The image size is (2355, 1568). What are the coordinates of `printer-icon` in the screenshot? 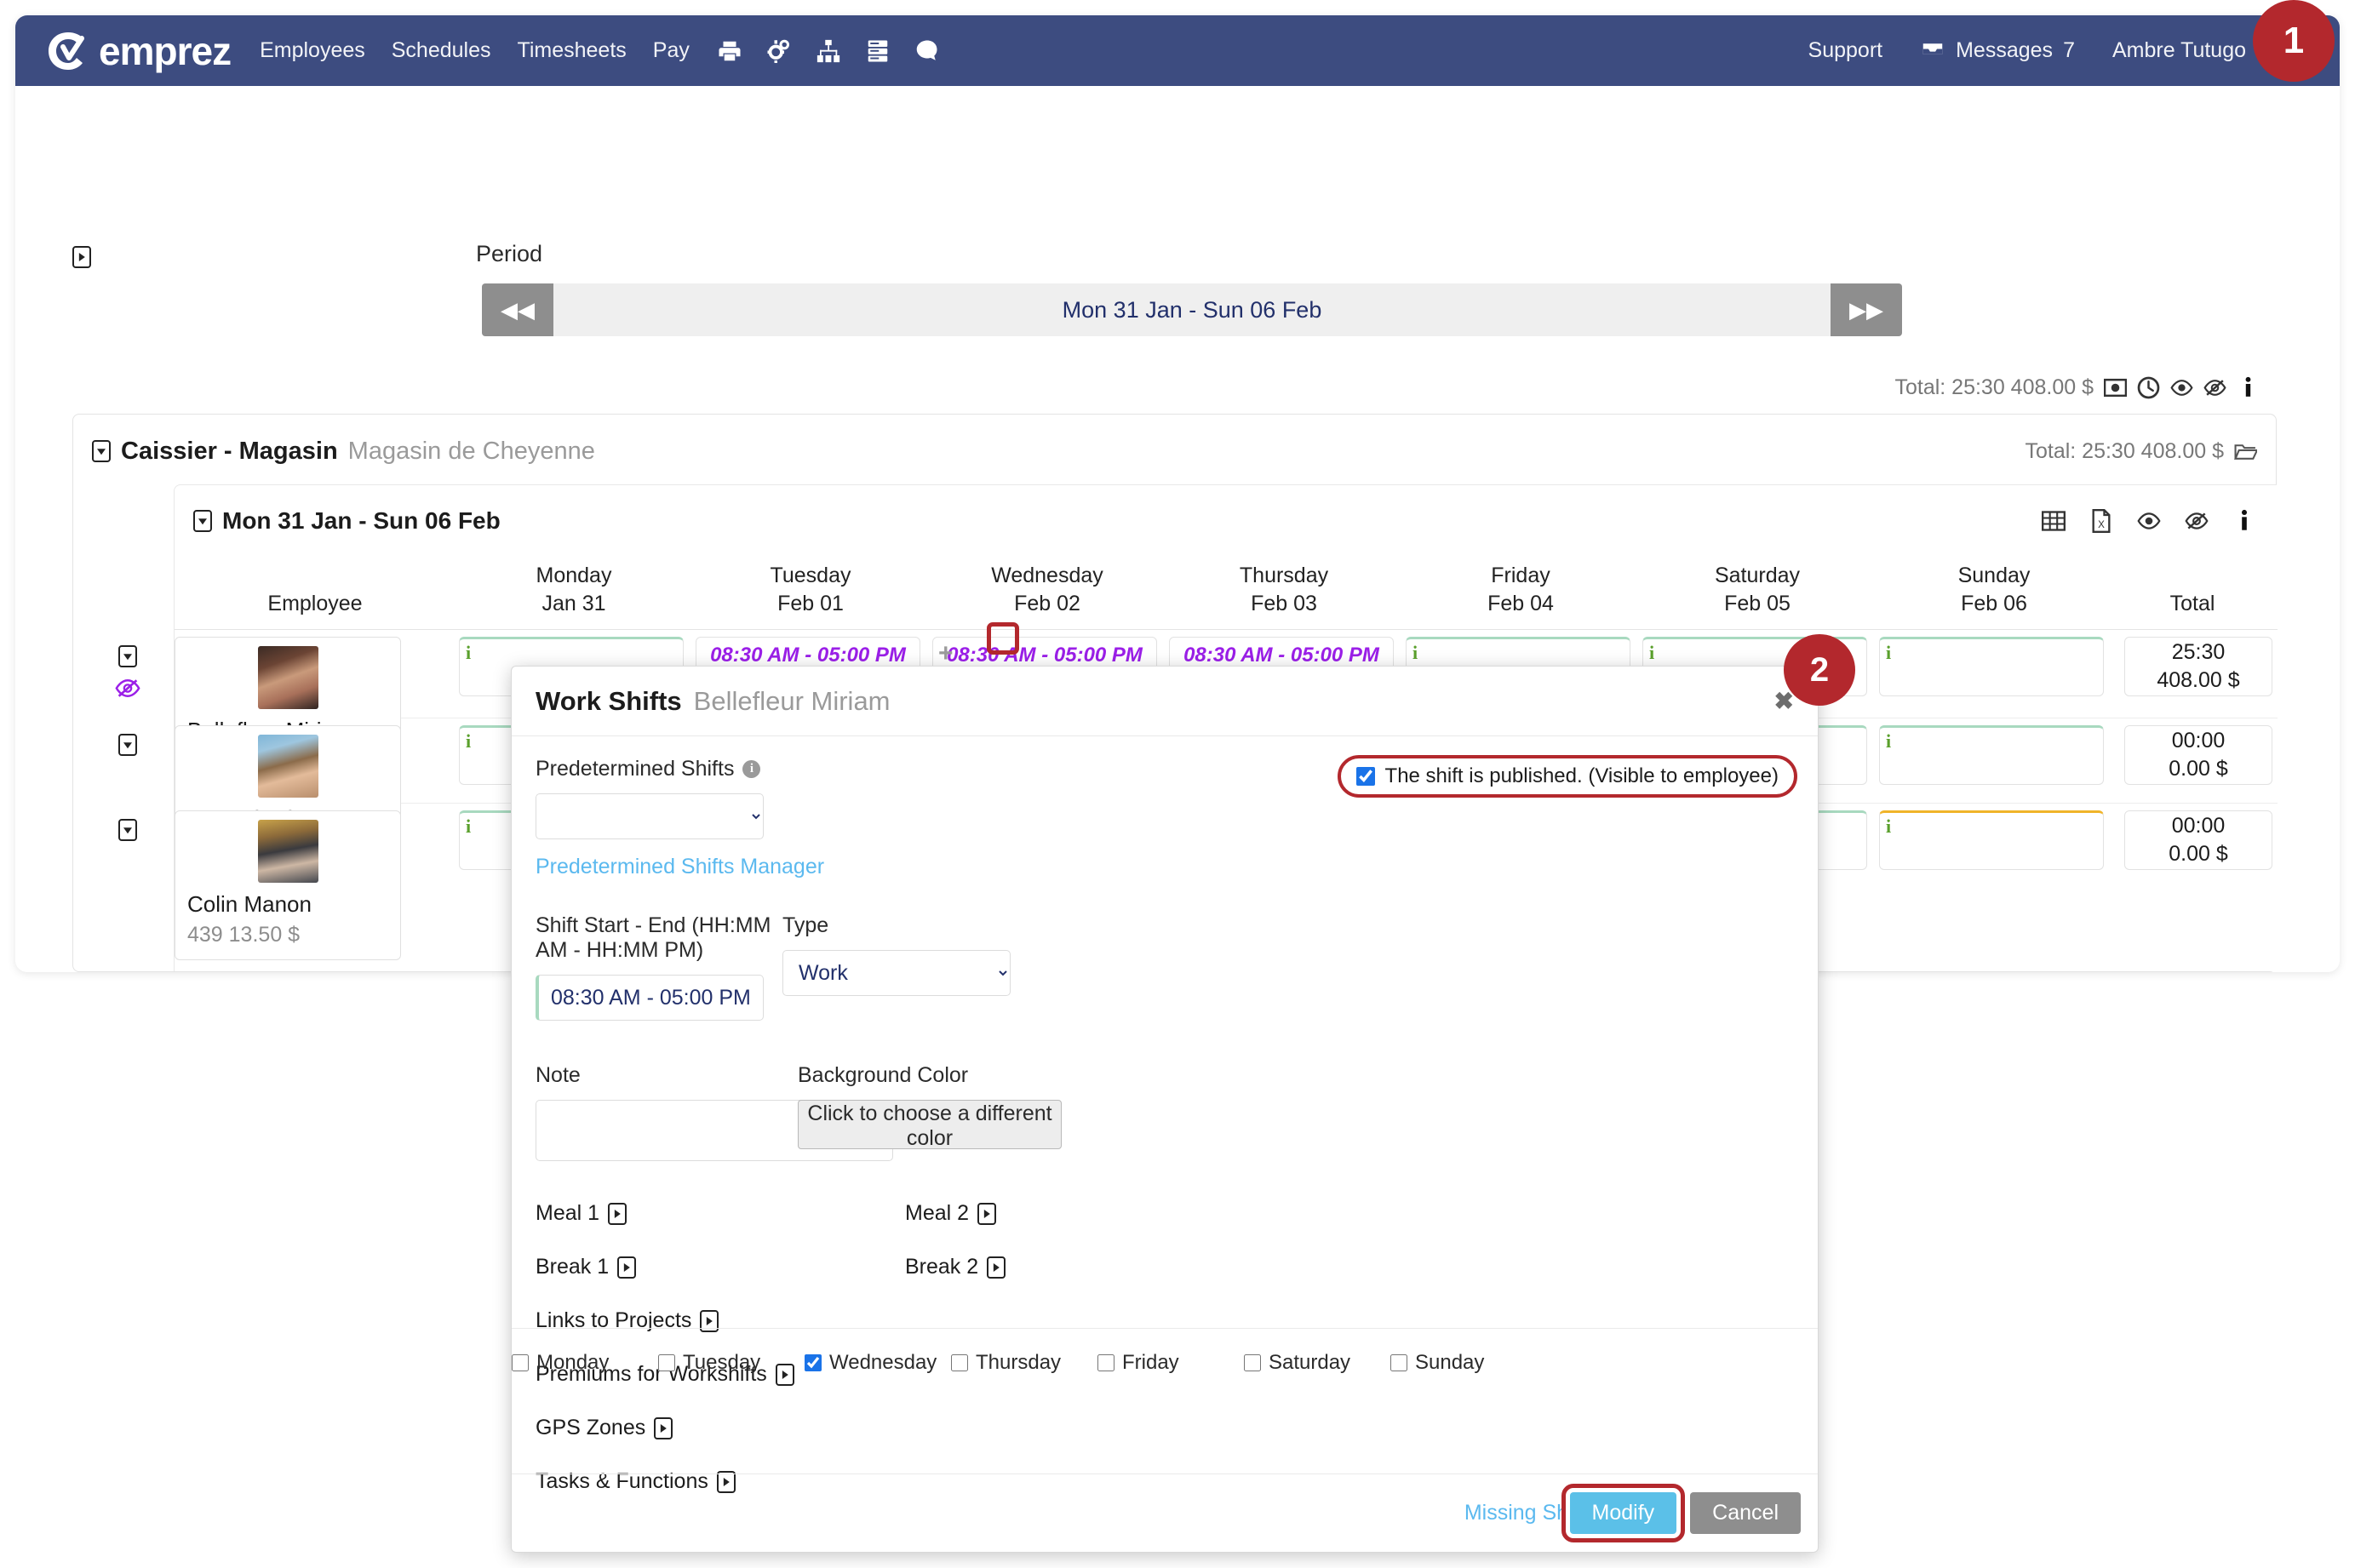 It's located at (729, 51).